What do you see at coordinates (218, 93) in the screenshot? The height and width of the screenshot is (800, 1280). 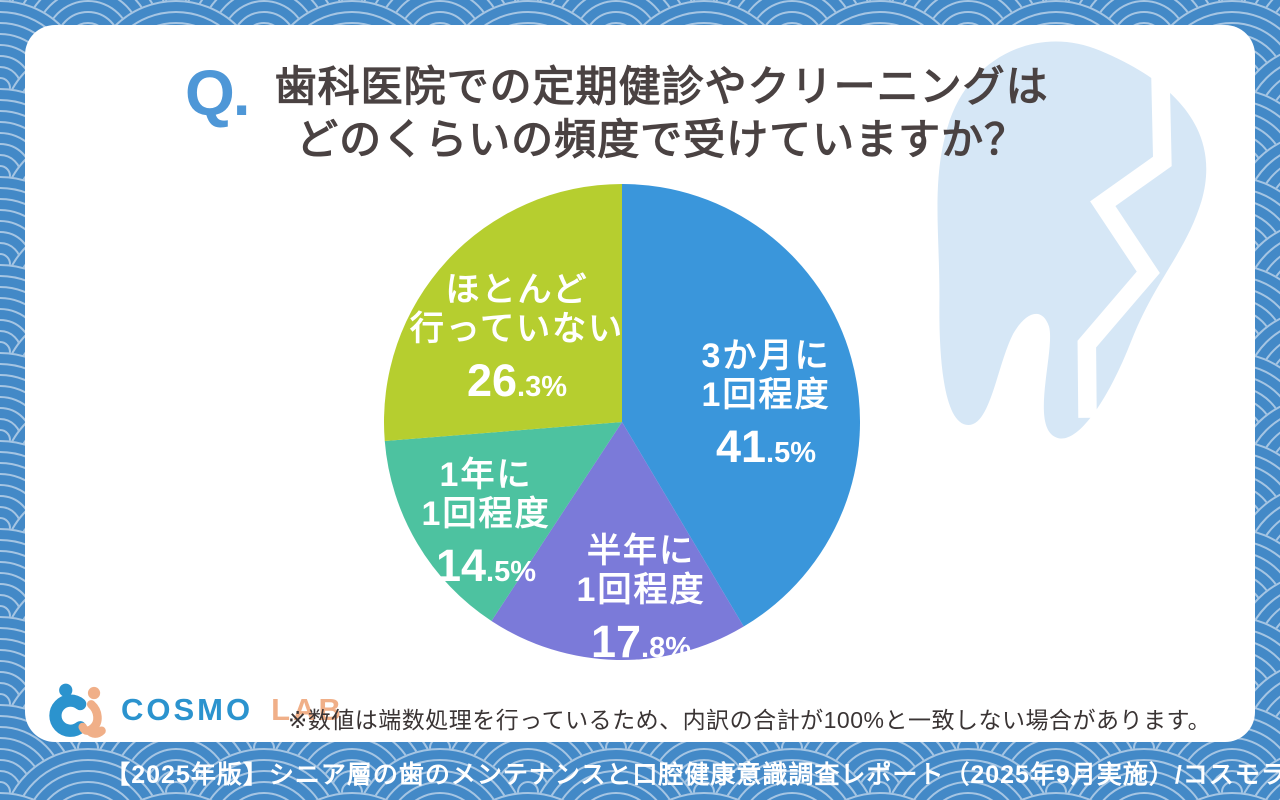 I see `question-mark-label: Q.` at bounding box center [218, 93].